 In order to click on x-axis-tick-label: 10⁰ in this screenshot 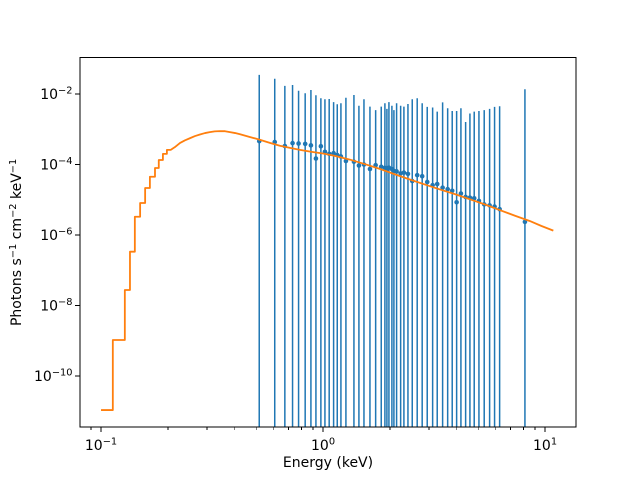, I will do `click(323, 446)`.